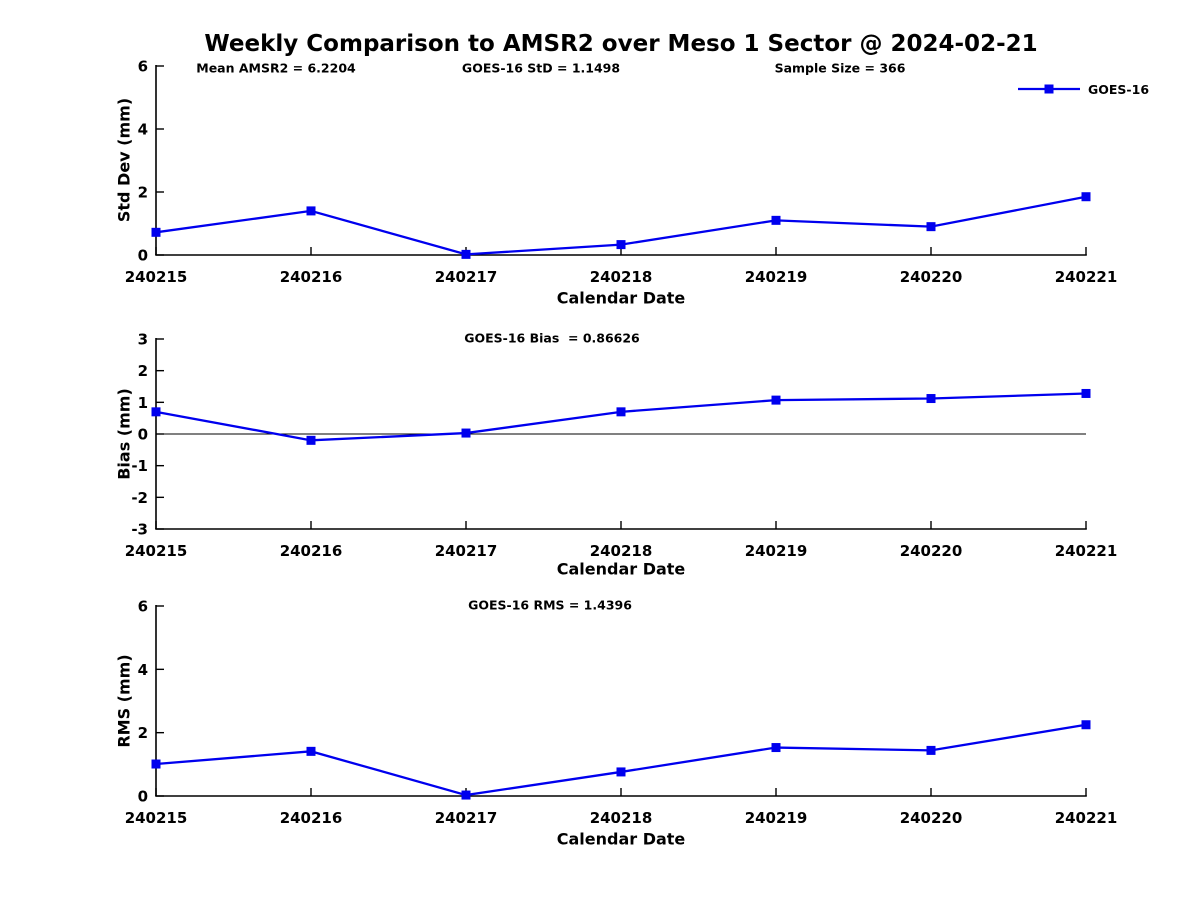 Image resolution: width=1200 pixels, height=900 pixels. What do you see at coordinates (139, 530) in the screenshot?
I see `y-tick-label: -3` at bounding box center [139, 530].